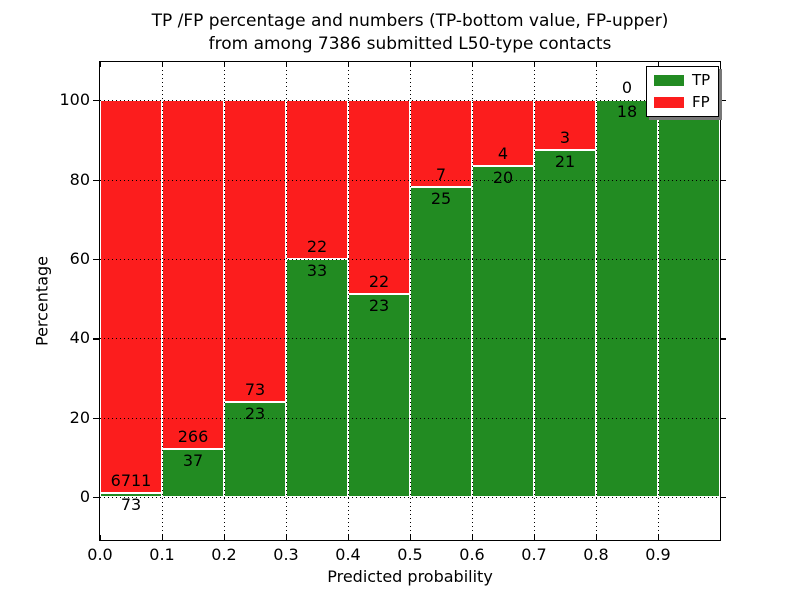 Image resolution: width=800 pixels, height=600 pixels. Describe the element at coordinates (441, 198) in the screenshot. I see `tp-count-label: 25` at that location.